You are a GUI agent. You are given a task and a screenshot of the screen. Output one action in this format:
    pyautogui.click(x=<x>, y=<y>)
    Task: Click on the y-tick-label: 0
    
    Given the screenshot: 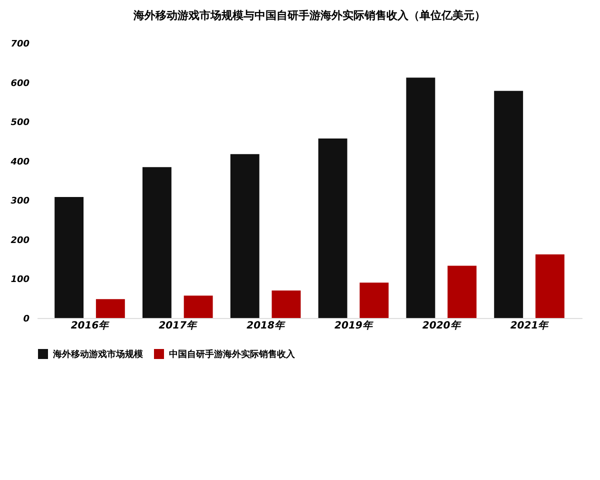 What is the action you would take?
    pyautogui.click(x=26, y=319)
    